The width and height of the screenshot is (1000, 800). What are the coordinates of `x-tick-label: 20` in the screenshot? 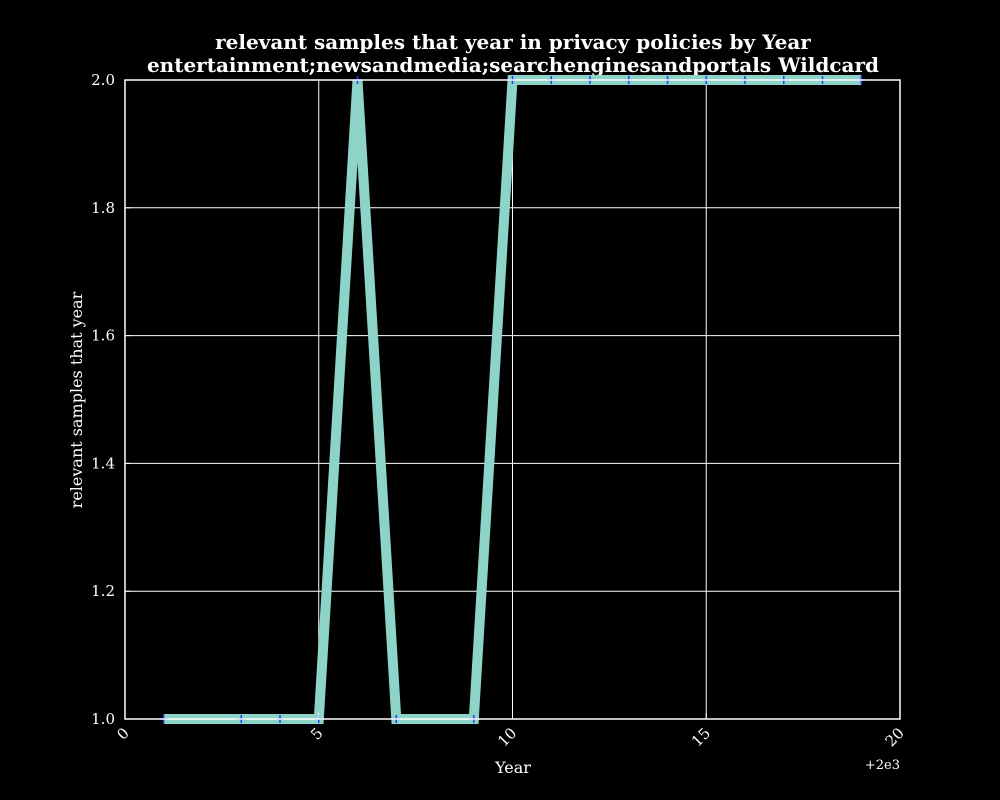 It's located at (895, 737).